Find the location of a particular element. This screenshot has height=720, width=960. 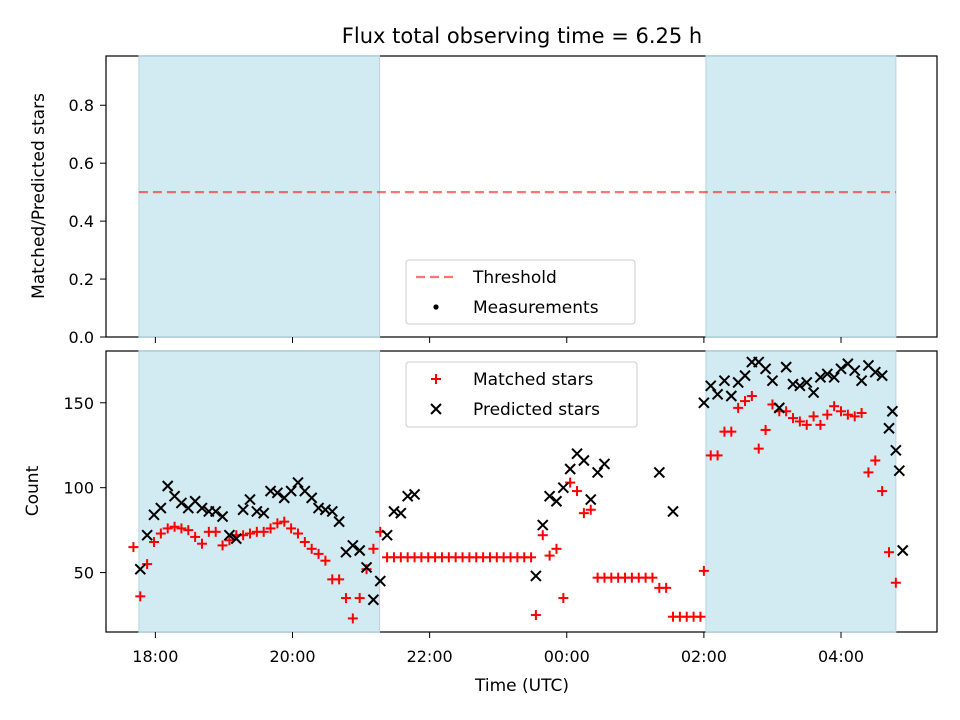

legend-predicted-label: Predicted stars is located at coordinates (536, 410).